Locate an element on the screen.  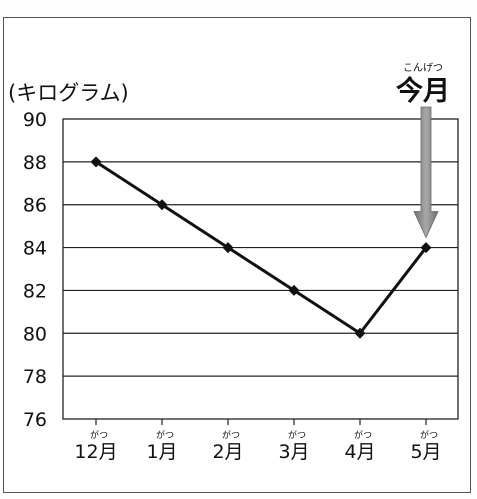
y-tick-label: 88 is located at coordinates (35, 163).